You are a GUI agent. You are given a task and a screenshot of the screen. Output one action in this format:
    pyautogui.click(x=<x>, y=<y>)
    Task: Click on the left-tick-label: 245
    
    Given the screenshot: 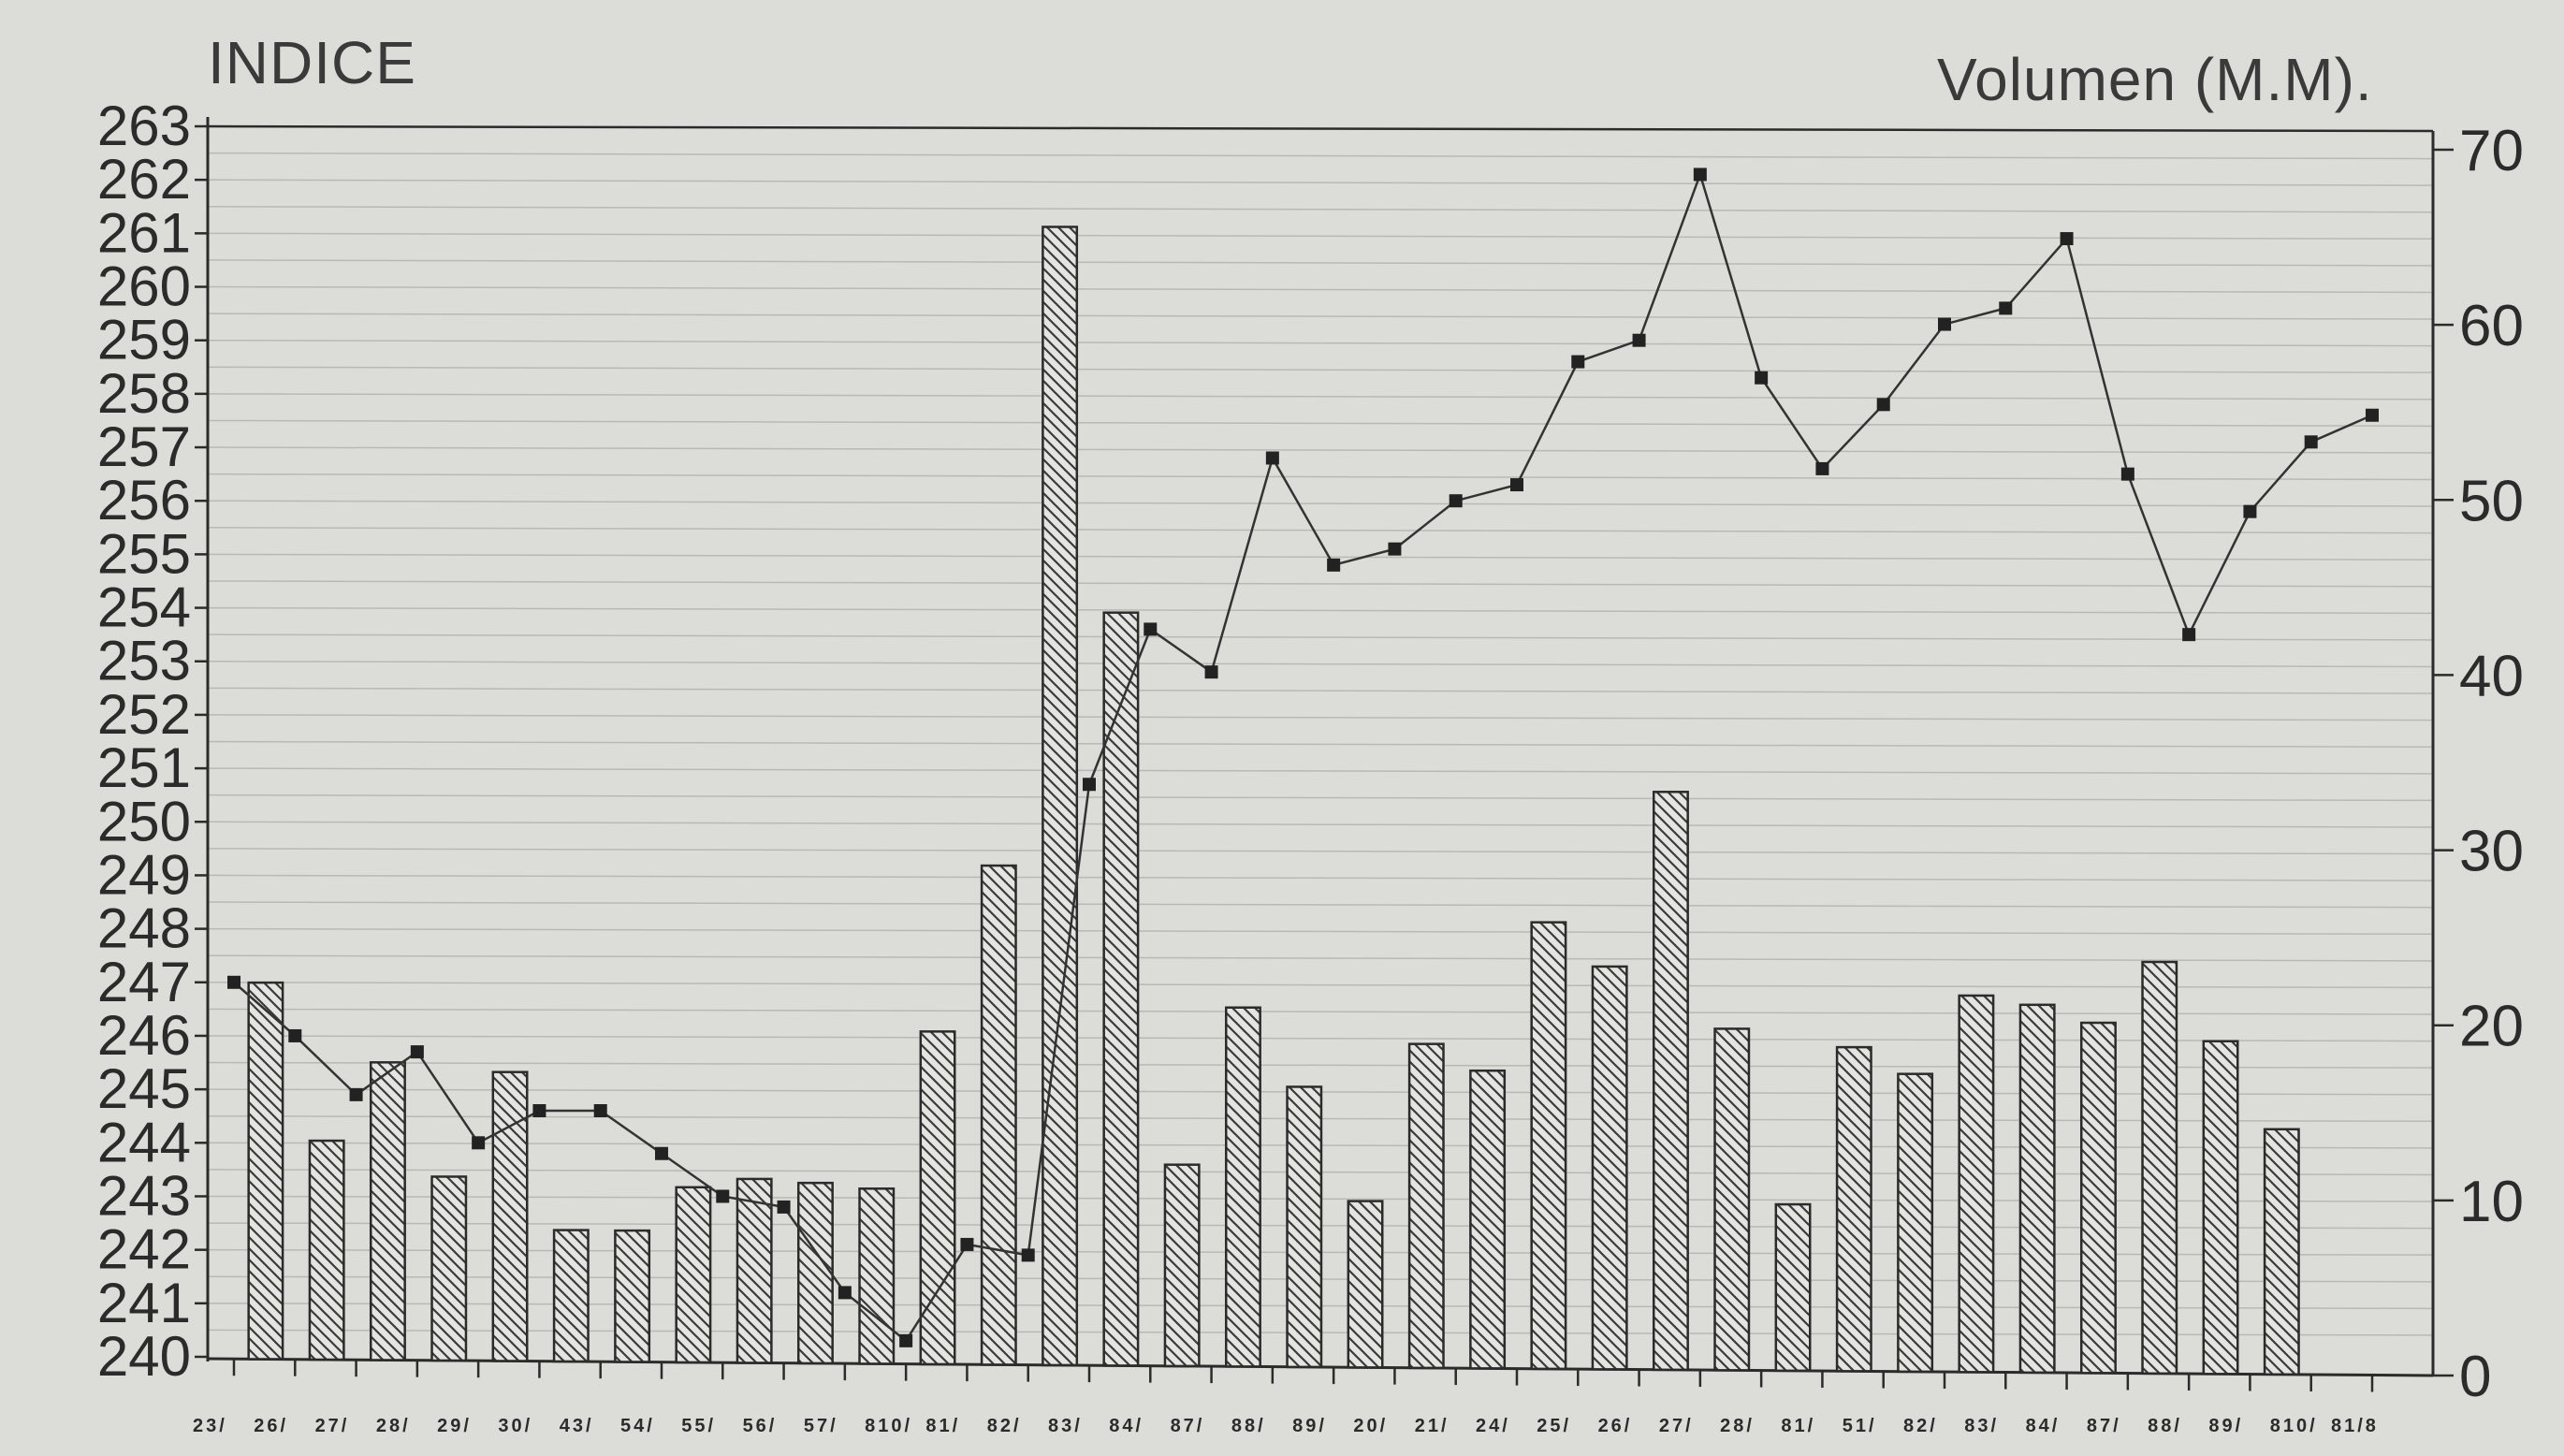 What is the action you would take?
    pyautogui.click(x=144, y=1089)
    